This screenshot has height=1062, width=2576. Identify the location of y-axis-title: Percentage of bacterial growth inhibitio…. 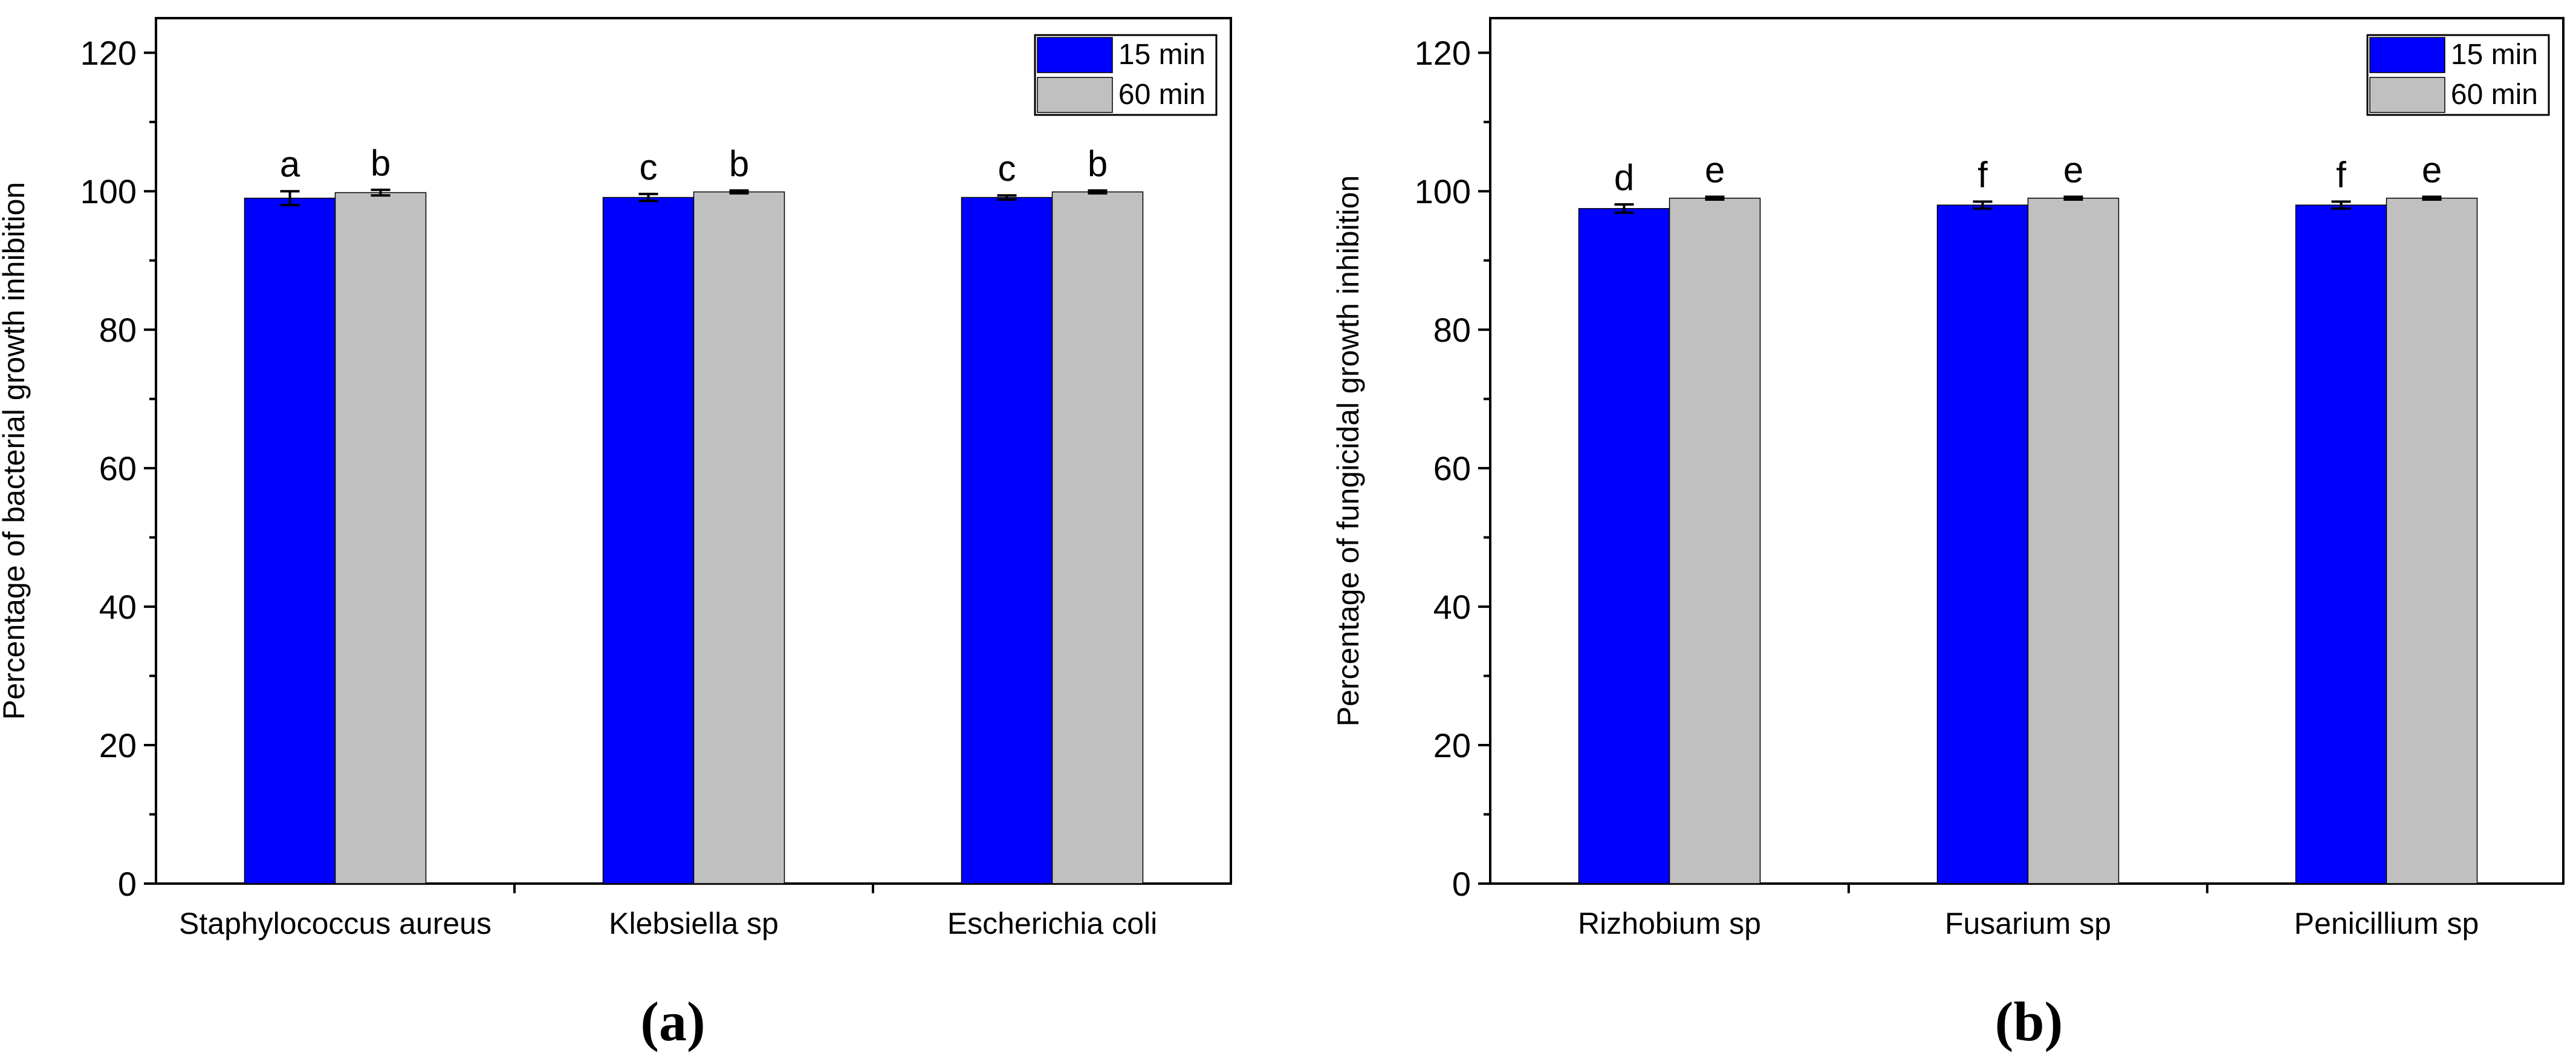
(16, 451).